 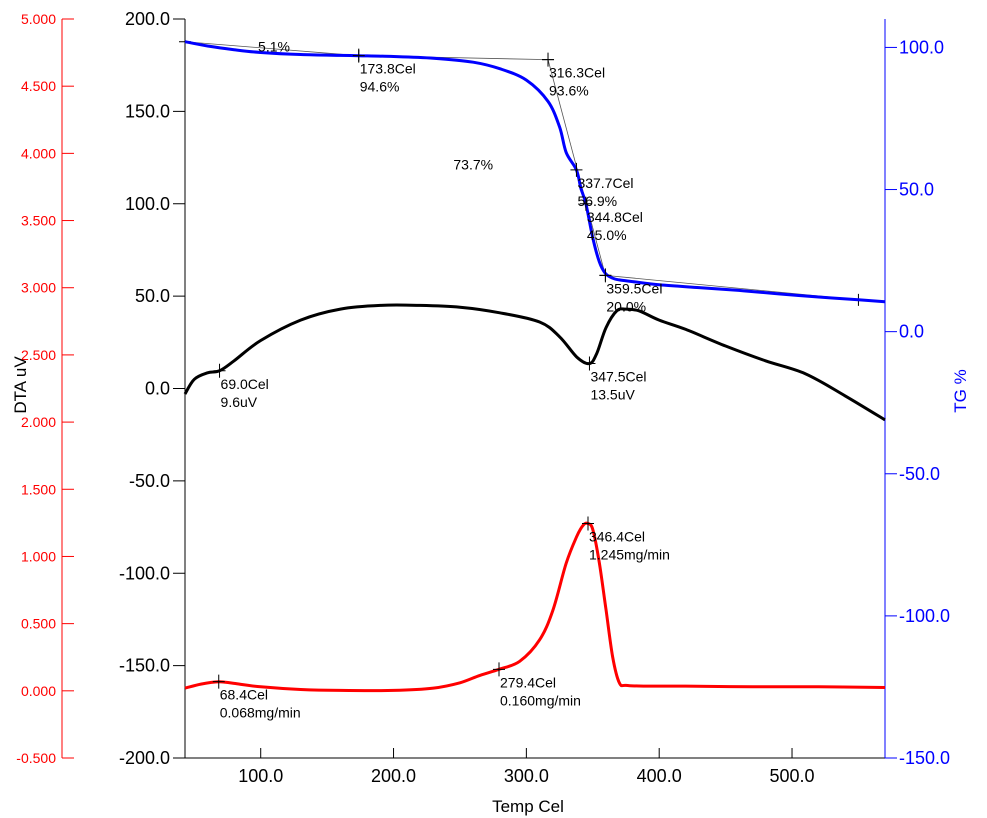 I want to click on tg-tick-label: 50.0, so click(x=916, y=190).